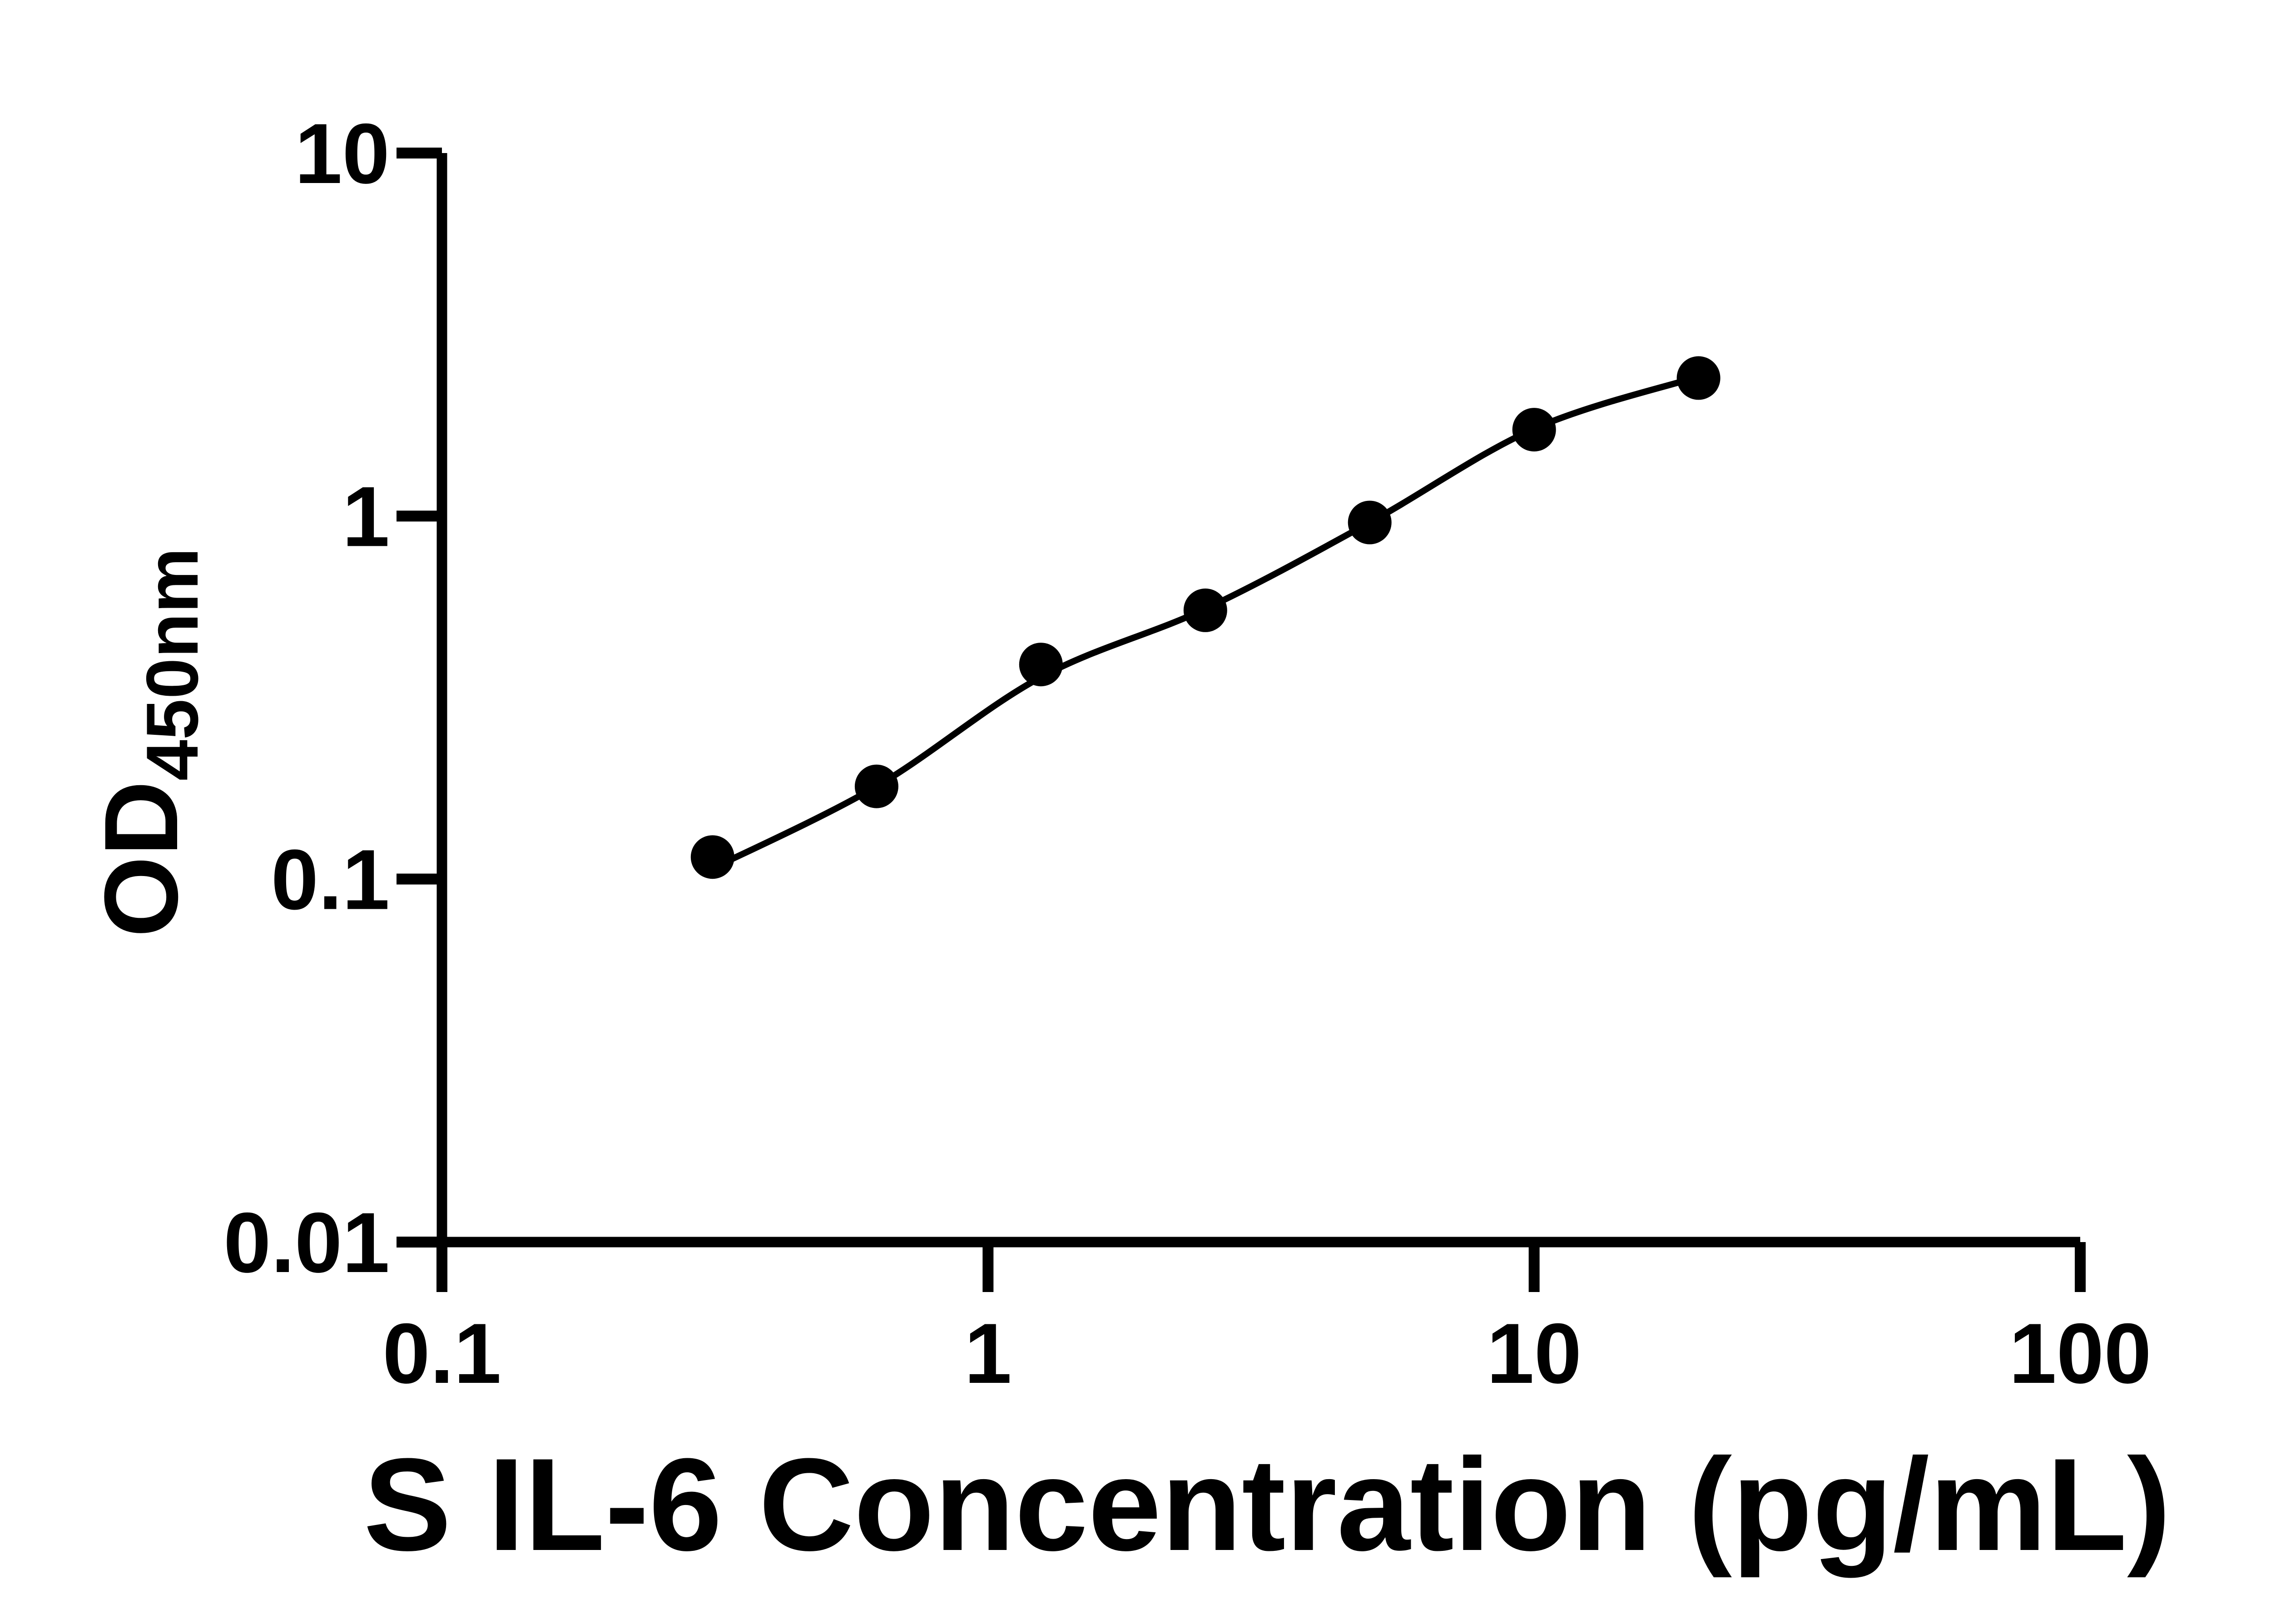 This screenshot has width=2271, height=1624. What do you see at coordinates (330, 879) in the screenshot?
I see `y-tick-label-0.1: 0.1` at bounding box center [330, 879].